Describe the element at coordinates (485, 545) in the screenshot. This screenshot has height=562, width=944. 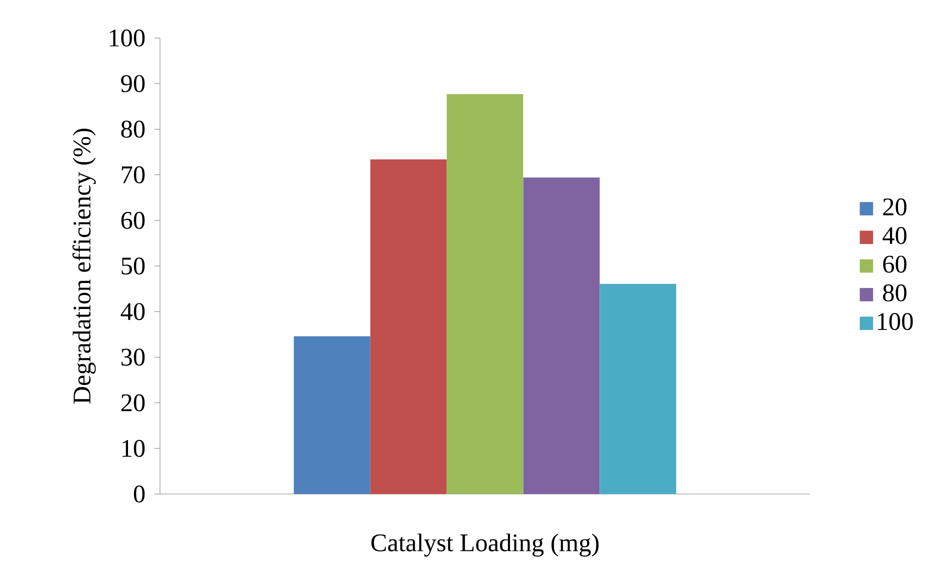
I see `x-axis-title: Catalyst Loading (mg)` at that location.